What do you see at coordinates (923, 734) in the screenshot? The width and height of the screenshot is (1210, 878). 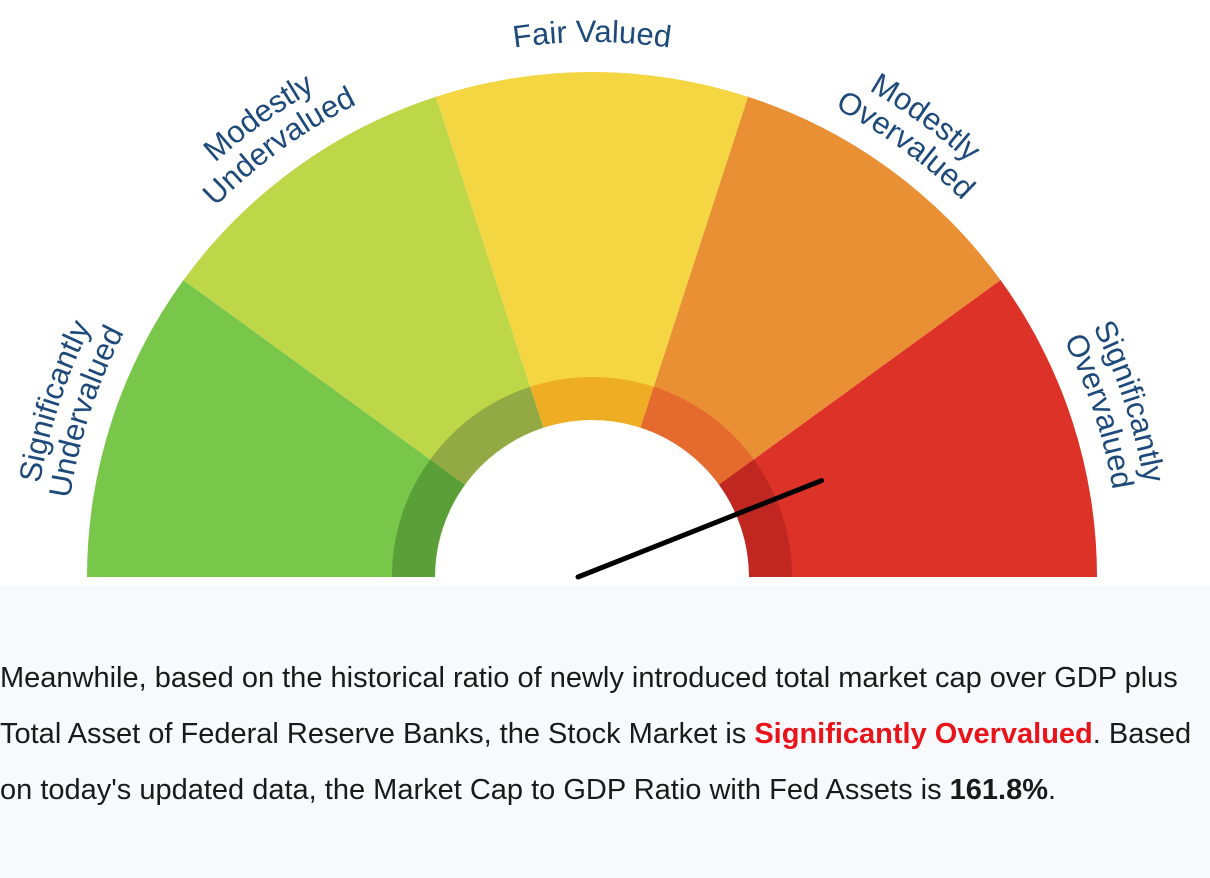 I see `valuation-status: Significantly Overvalued` at bounding box center [923, 734].